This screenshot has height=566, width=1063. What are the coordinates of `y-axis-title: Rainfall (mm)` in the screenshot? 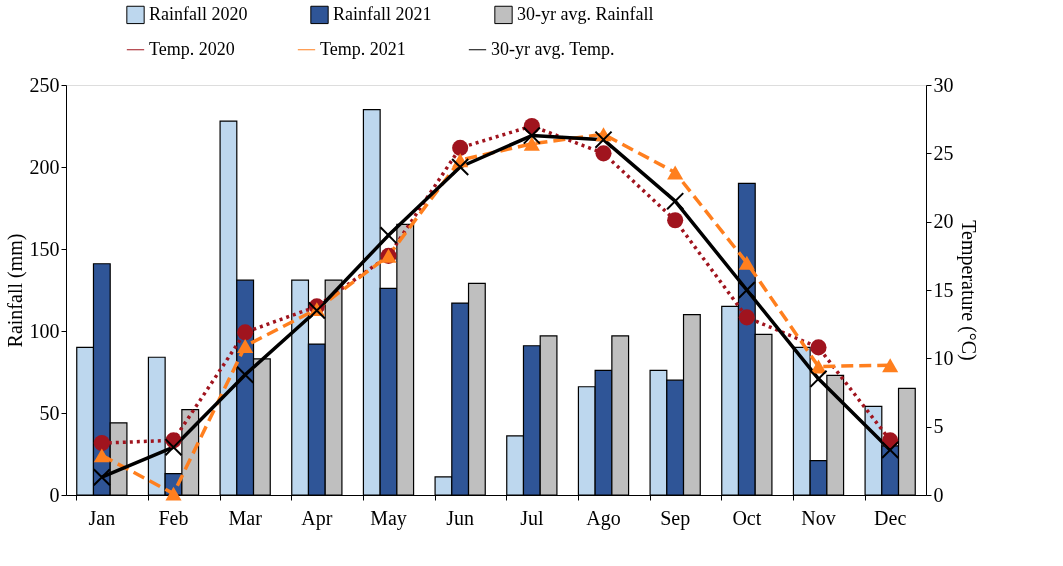 It's located at (15, 290).